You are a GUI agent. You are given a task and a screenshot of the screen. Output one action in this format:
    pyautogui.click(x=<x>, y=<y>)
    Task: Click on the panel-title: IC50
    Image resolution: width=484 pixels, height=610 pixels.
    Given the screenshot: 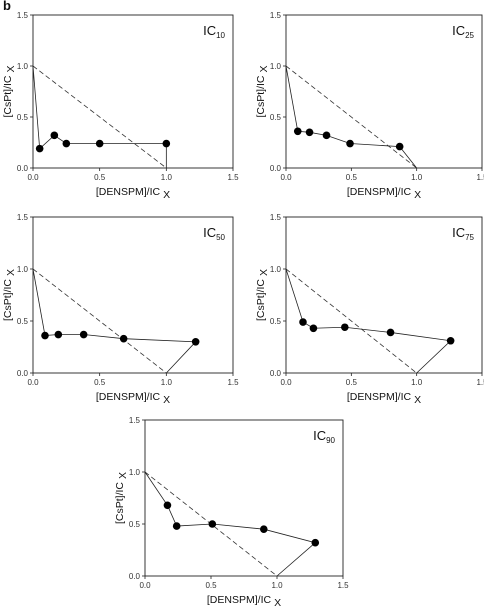 What is the action you would take?
    pyautogui.click(x=214, y=233)
    